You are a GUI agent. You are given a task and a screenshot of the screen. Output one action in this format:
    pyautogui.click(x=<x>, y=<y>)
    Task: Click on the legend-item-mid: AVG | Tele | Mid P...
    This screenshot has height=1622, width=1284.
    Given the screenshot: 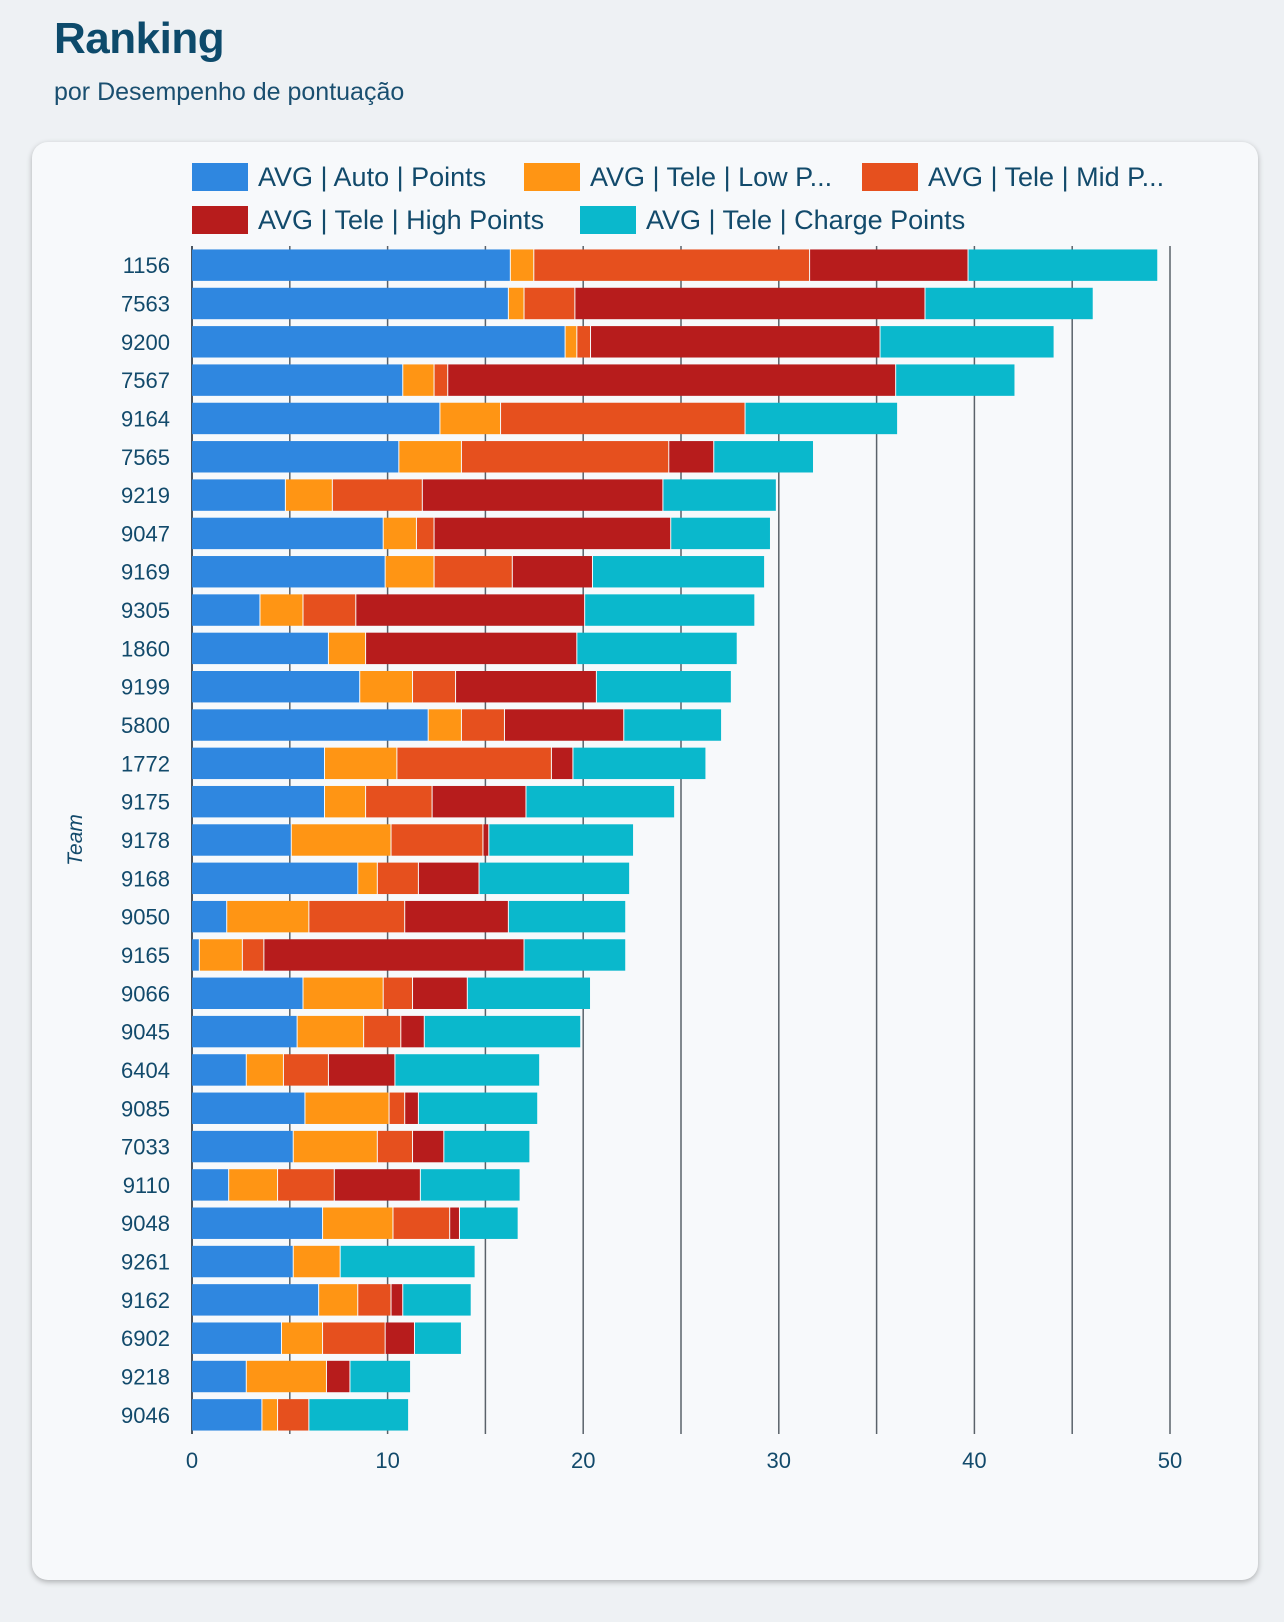 What is the action you would take?
    pyautogui.click(x=1027, y=177)
    